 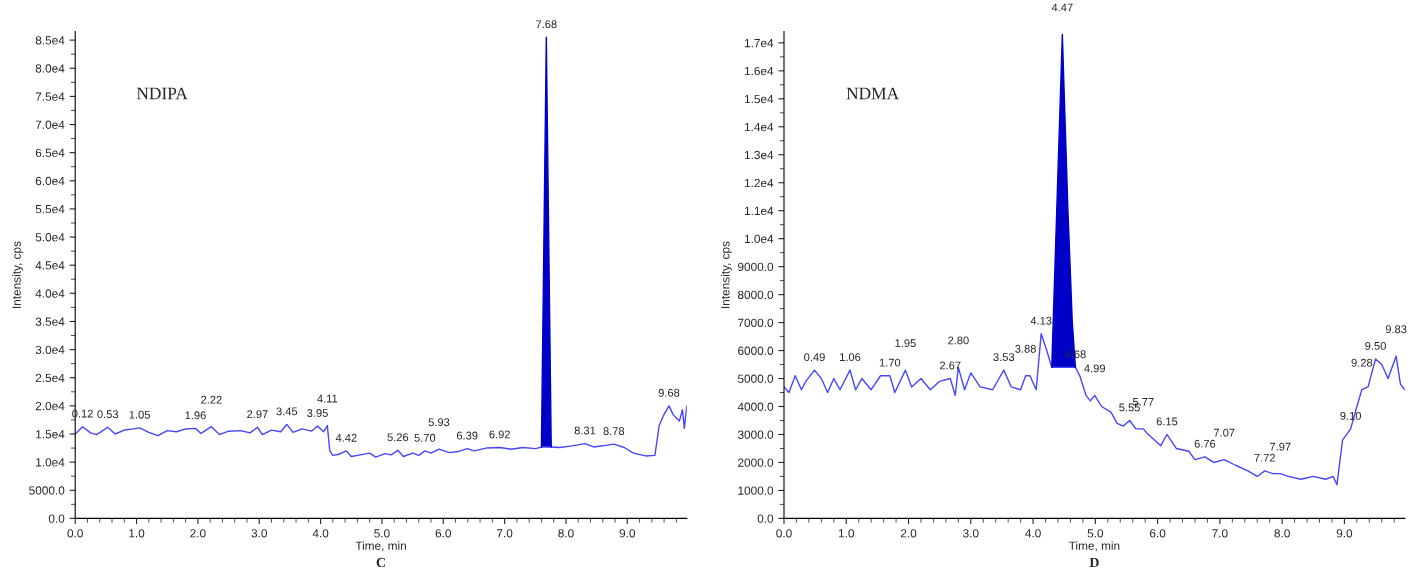 I want to click on y-tick-label: 2000.0, so click(x=756, y=462).